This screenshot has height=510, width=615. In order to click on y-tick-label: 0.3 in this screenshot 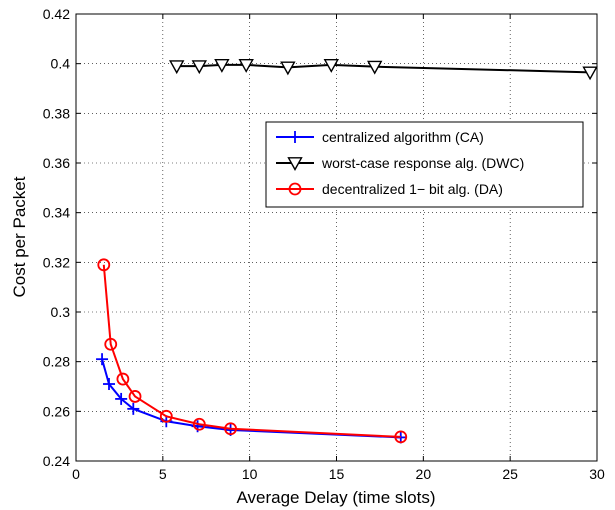, I will do `click(61, 312)`.